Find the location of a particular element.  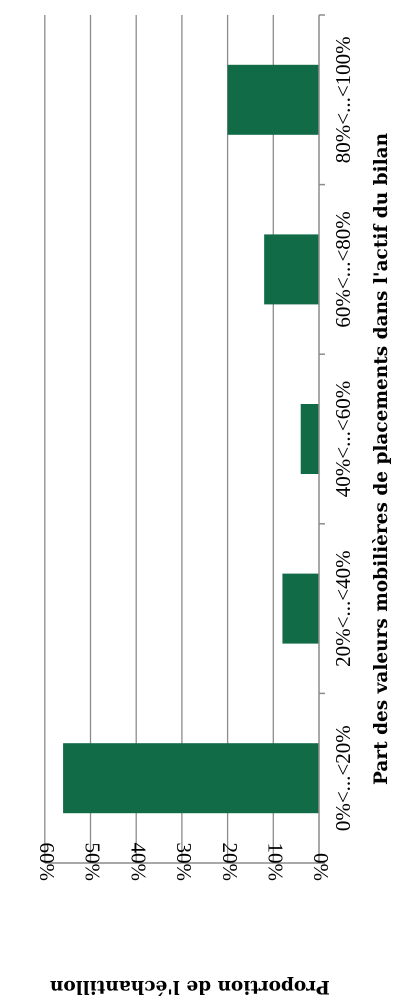

value-tick-label: 10% is located at coordinates (275, 862).